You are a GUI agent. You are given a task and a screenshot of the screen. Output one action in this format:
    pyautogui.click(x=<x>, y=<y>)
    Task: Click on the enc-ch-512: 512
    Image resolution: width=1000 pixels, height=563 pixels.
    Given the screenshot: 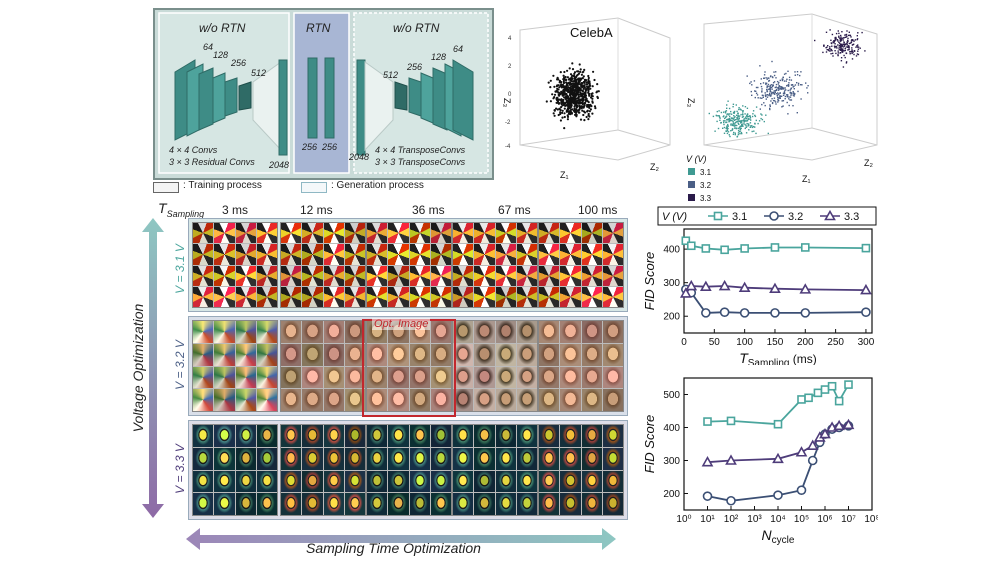 What is the action you would take?
    pyautogui.click(x=258, y=73)
    